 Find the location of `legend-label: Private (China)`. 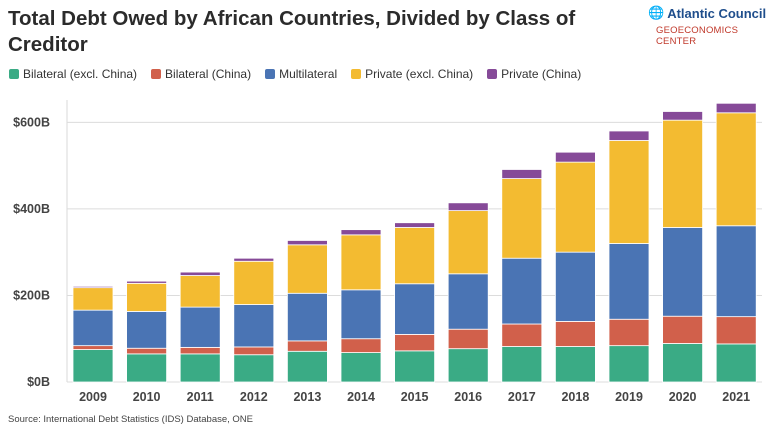

legend-label: Private (China) is located at coordinates (541, 74).